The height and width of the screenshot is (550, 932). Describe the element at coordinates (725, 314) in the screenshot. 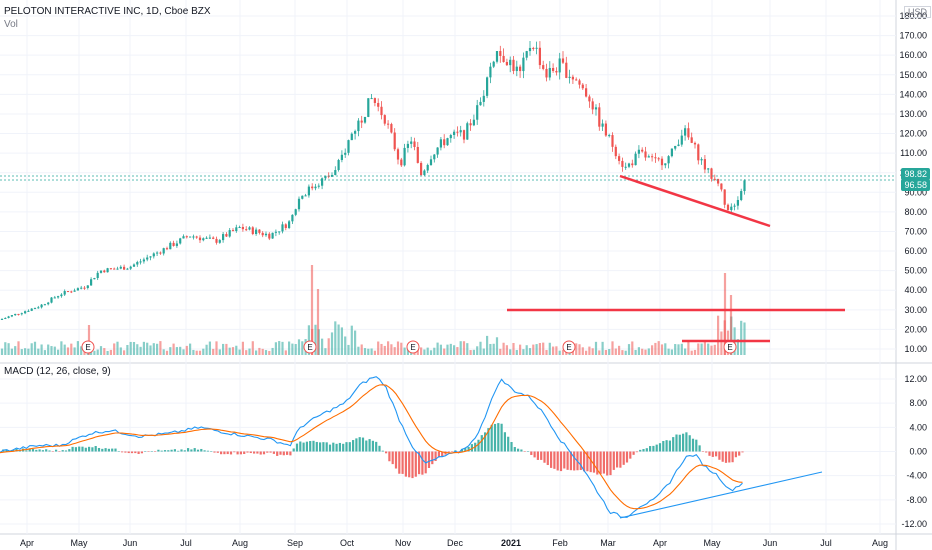

I see `volume-spike` at that location.